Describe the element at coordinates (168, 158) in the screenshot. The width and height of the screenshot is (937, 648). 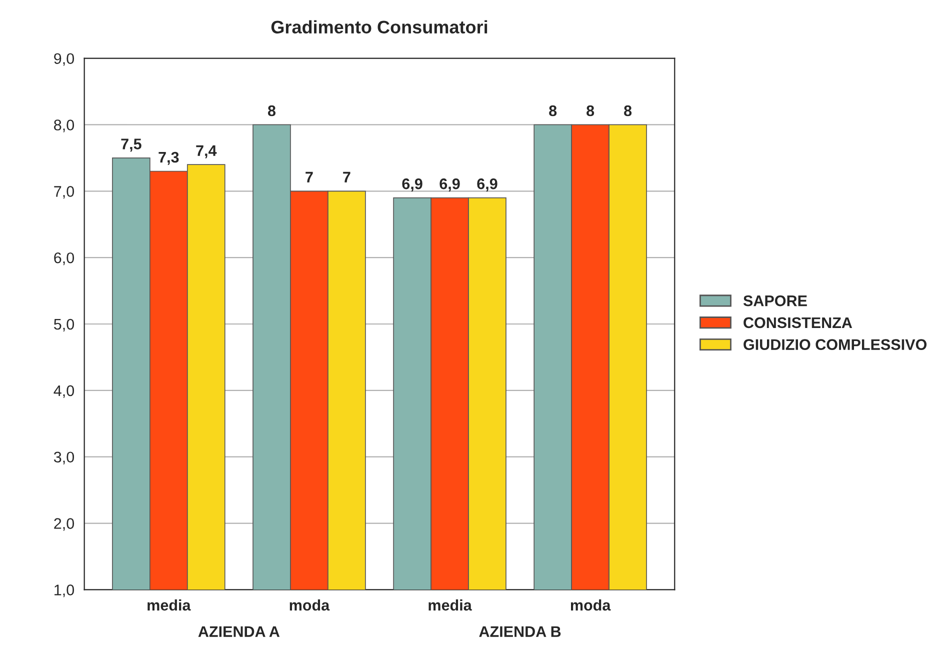
I see `data-label: 7,3` at that location.